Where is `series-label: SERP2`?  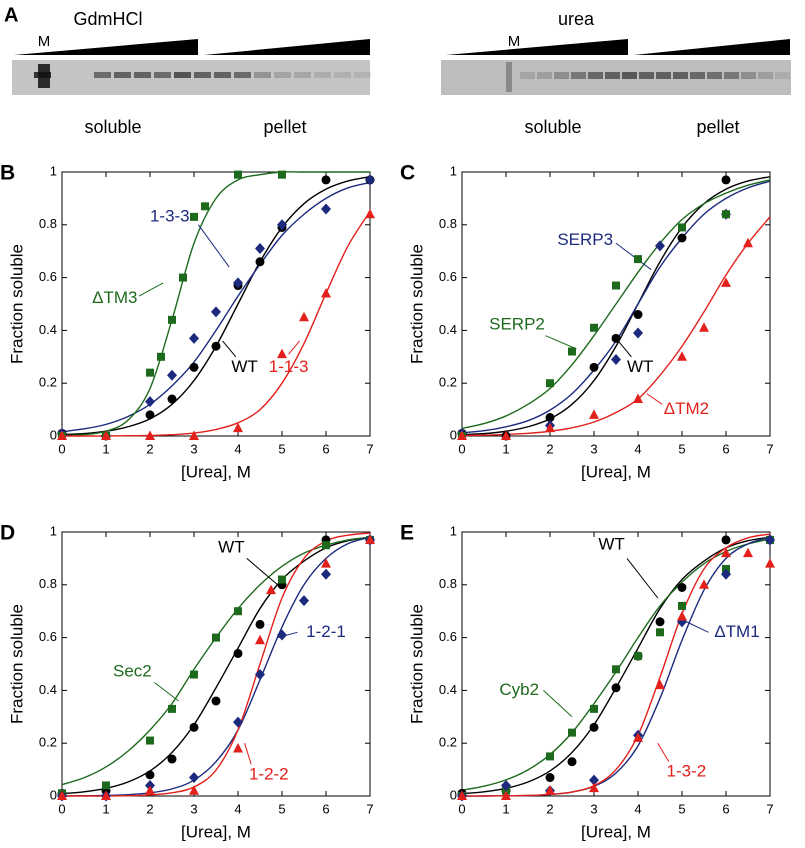 series-label: SERP2 is located at coordinates (517, 324).